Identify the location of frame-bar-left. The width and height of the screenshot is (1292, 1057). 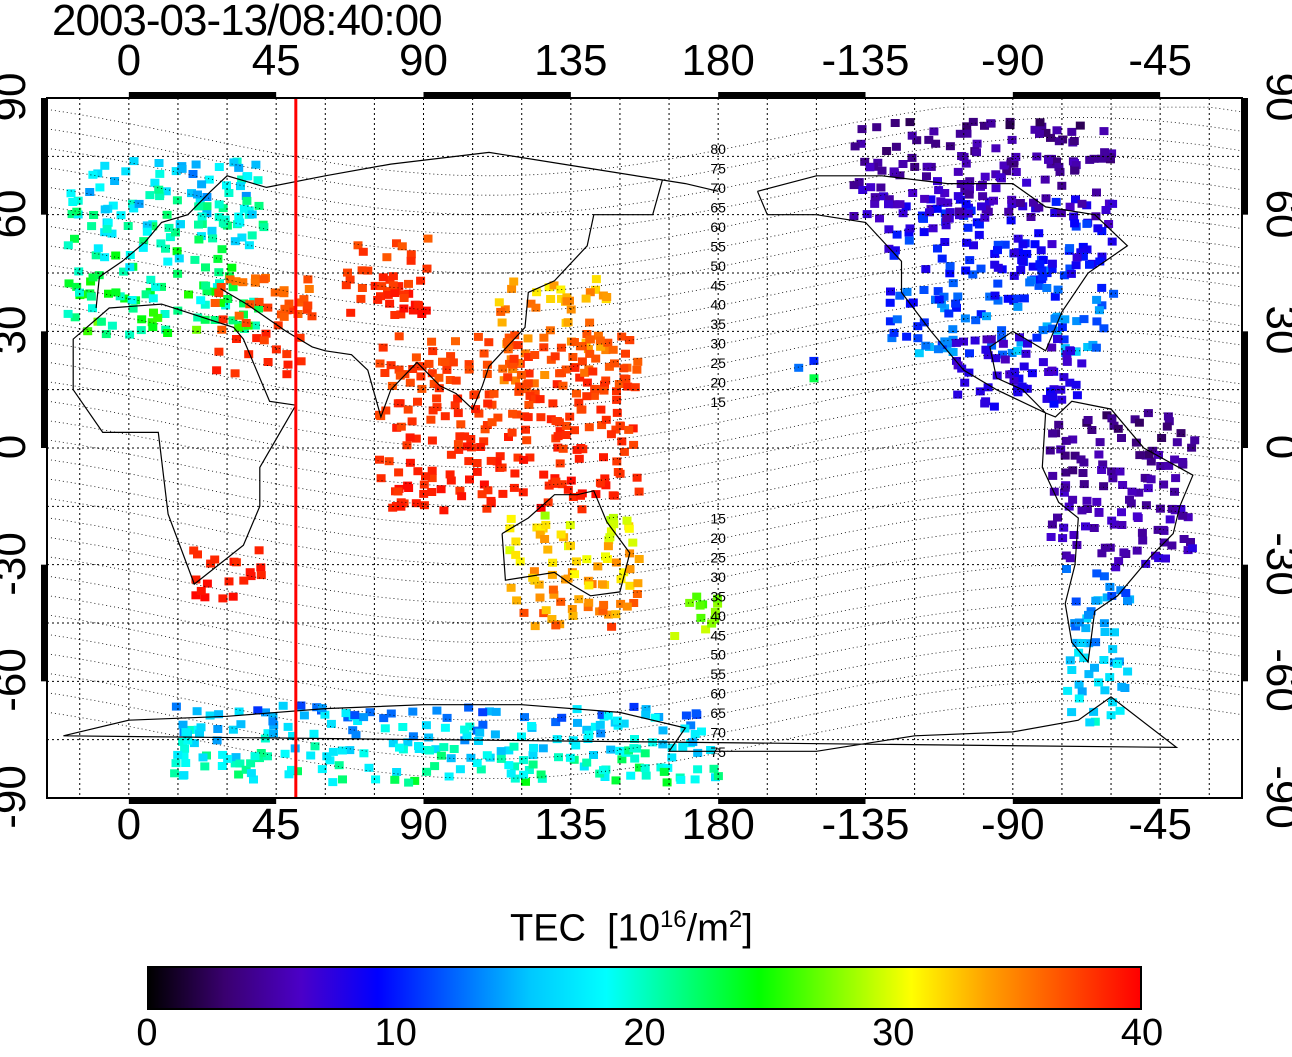
(44, 156).